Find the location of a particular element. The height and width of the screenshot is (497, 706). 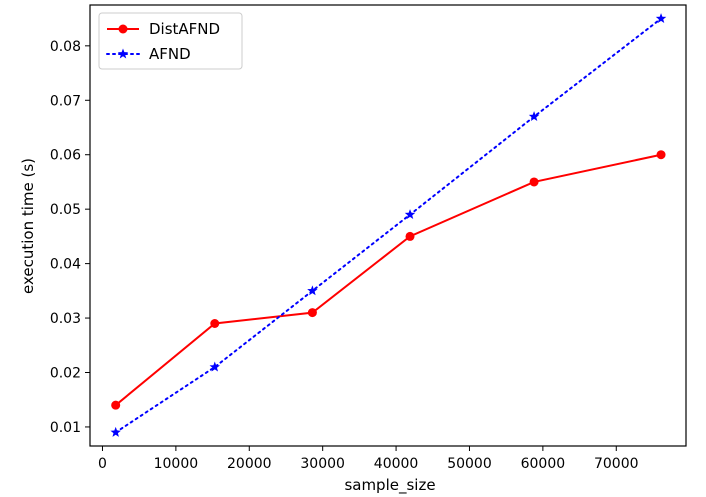

y-tick-label: 0.07 is located at coordinates (65, 101).